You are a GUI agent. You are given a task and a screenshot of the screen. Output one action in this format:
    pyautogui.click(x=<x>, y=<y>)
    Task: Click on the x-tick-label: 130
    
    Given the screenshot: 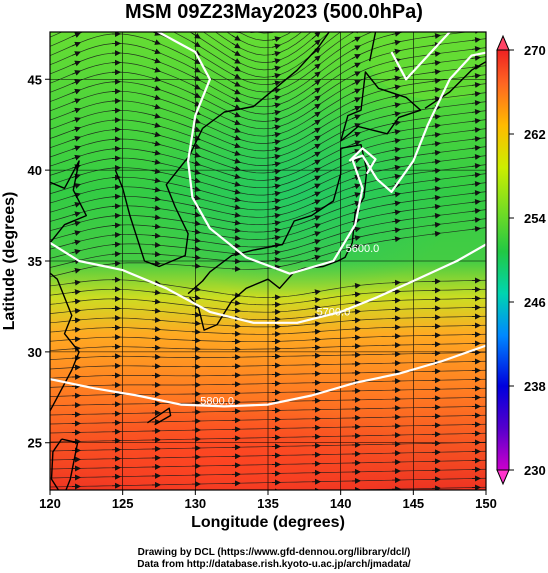 What is the action you would take?
    pyautogui.click(x=195, y=503)
    